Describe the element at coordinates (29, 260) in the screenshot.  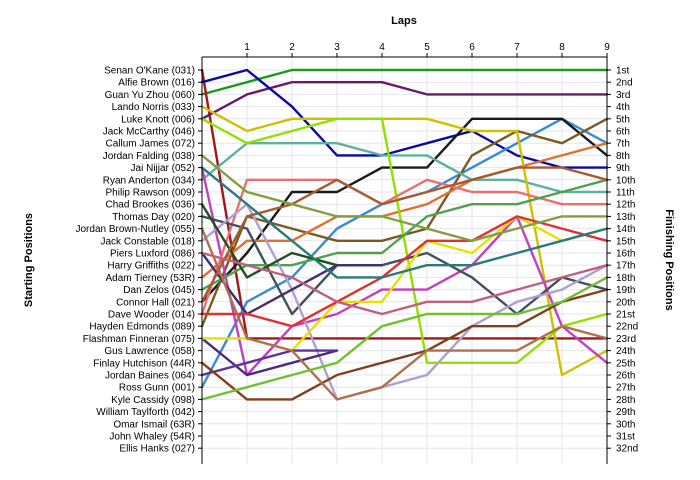
I see `y-axis-label-left: Starting Positions` at that location.